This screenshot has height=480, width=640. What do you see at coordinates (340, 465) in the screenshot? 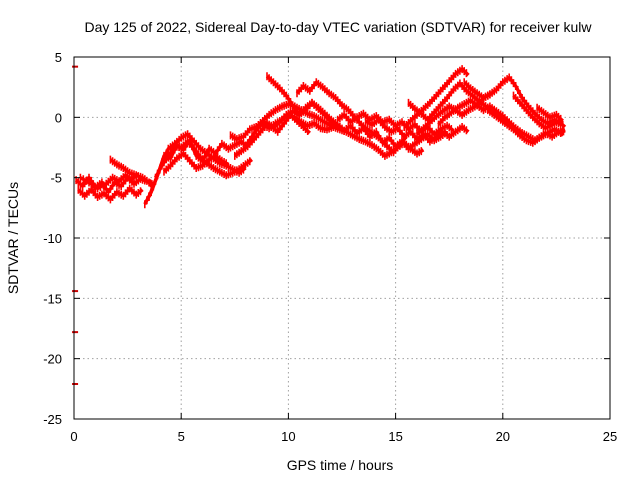
I see `x-axis-label: GPS time / hours` at bounding box center [340, 465].